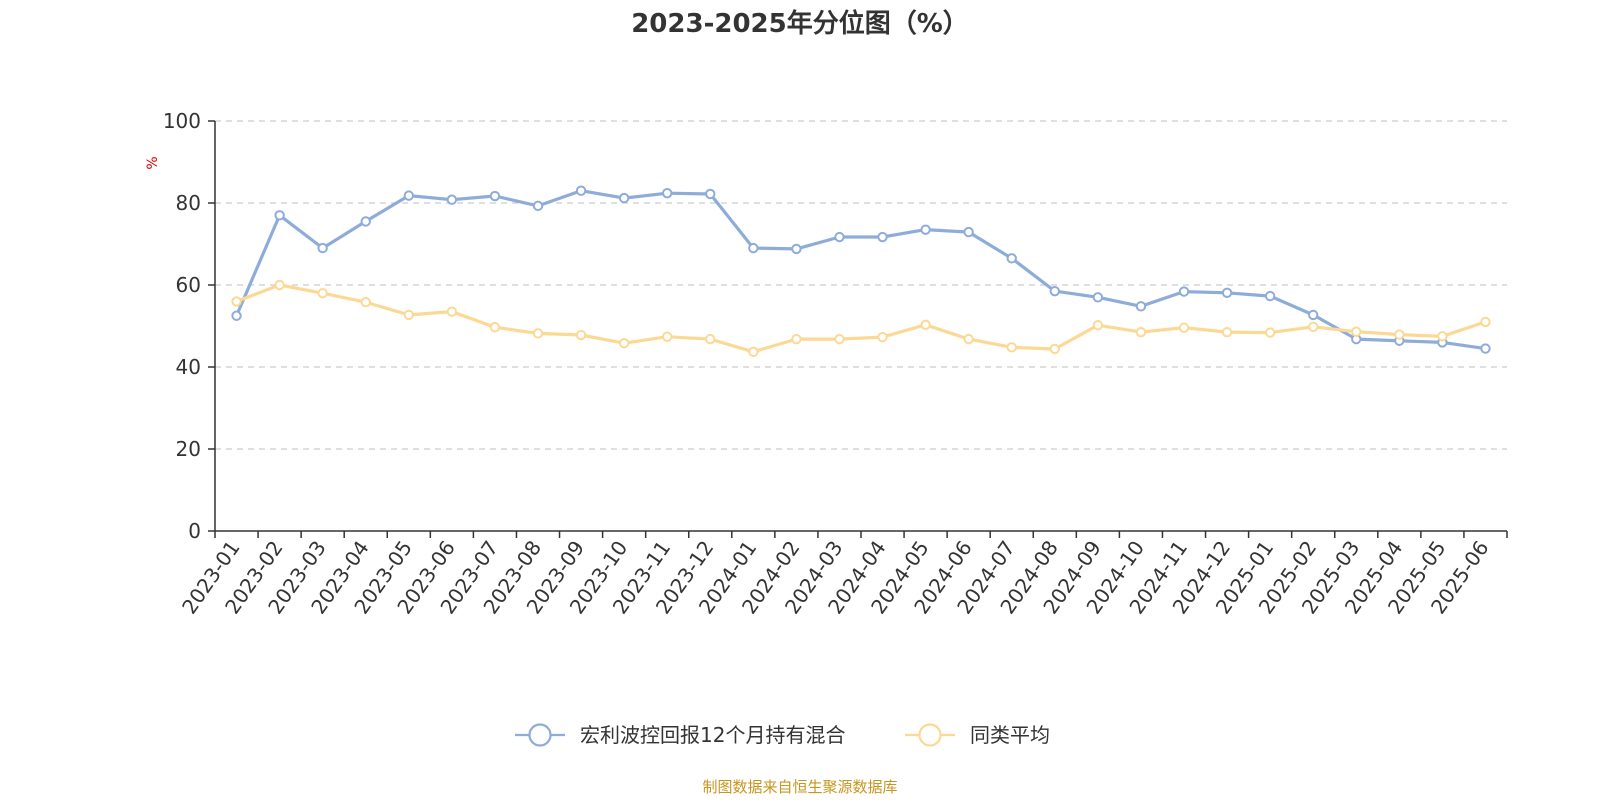 This screenshot has height=800, width=1600. What do you see at coordinates (188, 285) in the screenshot?
I see `y-tick-label: 60` at bounding box center [188, 285].